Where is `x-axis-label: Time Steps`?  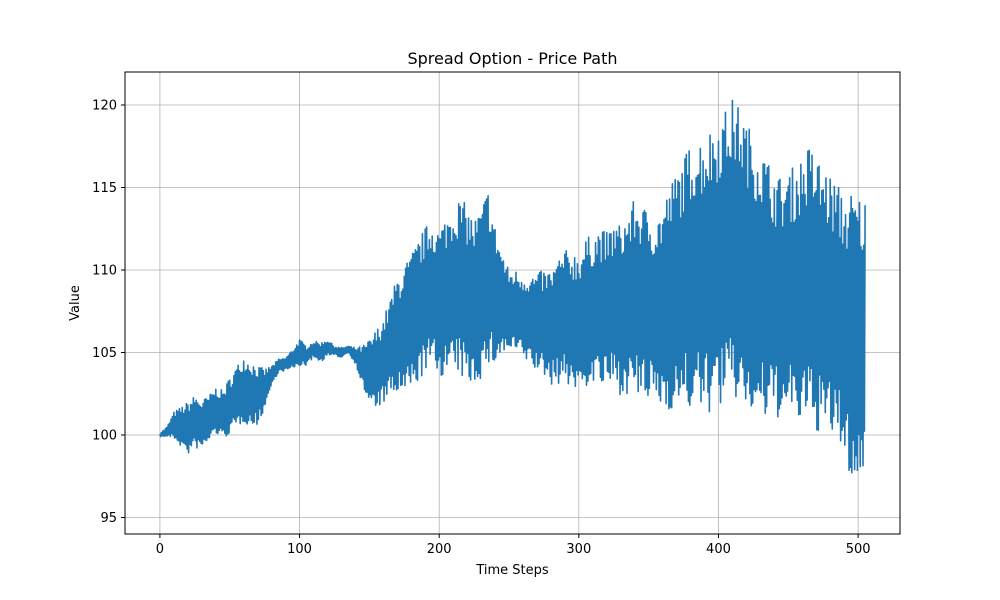 x-axis-label: Time Steps is located at coordinates (512, 570).